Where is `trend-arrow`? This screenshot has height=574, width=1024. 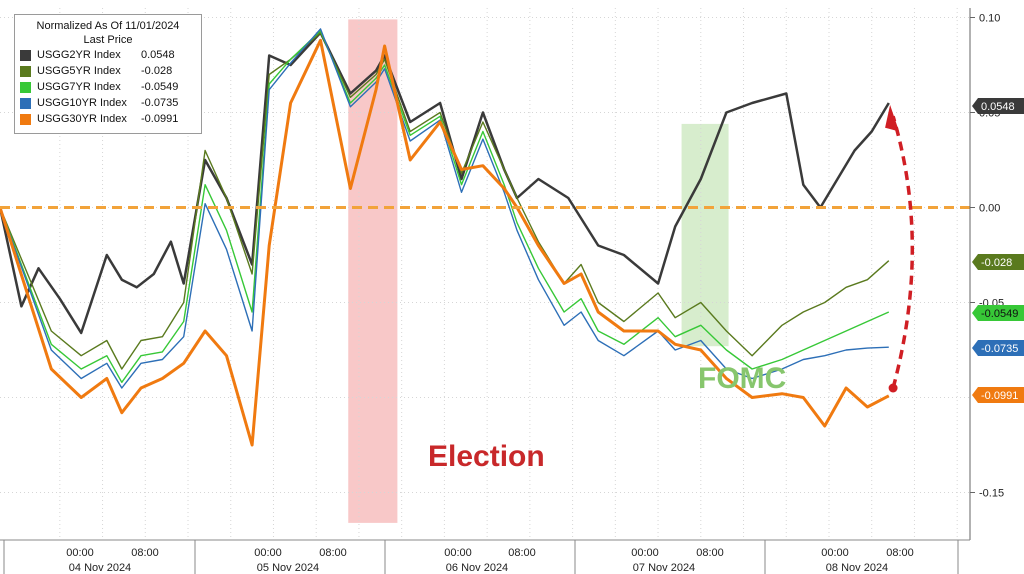 trend-arrow is located at coordinates (902, 252).